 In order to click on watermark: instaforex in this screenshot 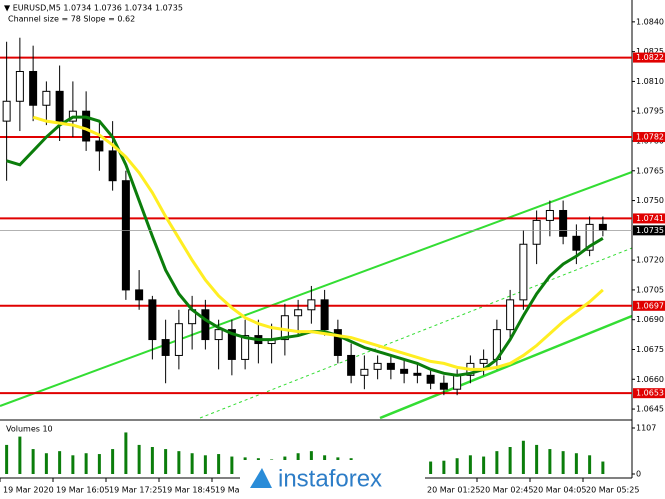, I will do `click(330, 478)`.